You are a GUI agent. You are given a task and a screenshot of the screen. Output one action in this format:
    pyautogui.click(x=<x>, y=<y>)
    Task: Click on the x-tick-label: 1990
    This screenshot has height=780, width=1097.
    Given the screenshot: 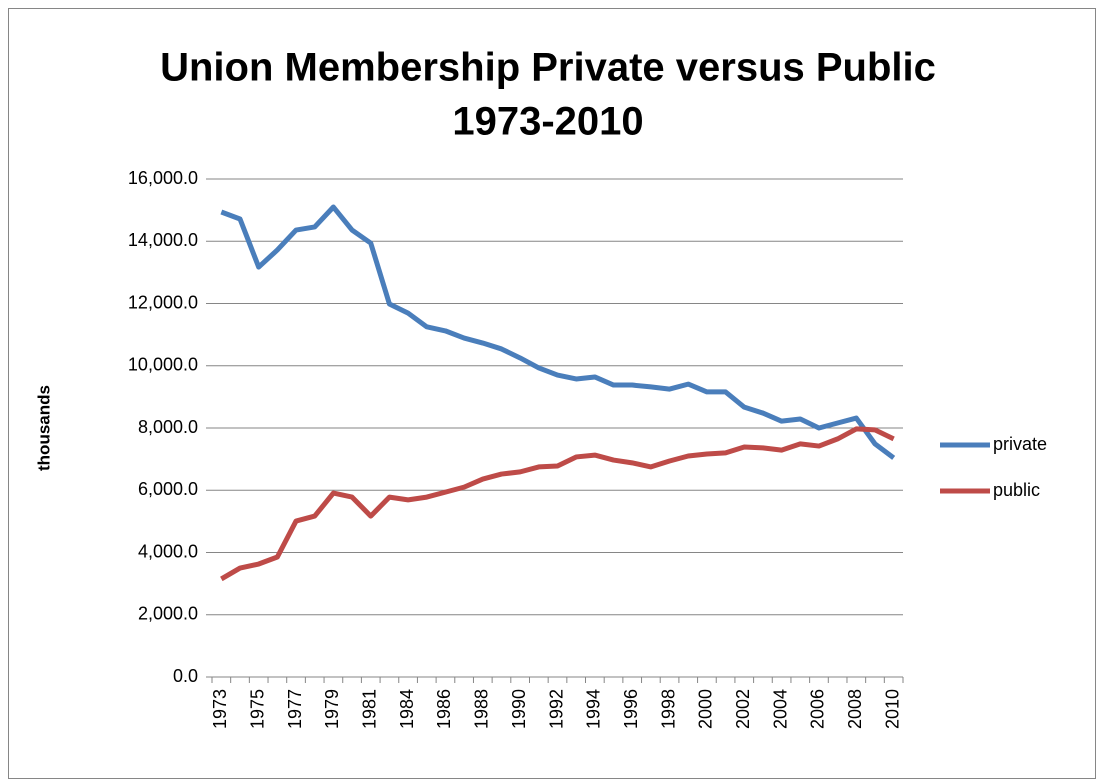 What is the action you would take?
    pyautogui.click(x=519, y=709)
    